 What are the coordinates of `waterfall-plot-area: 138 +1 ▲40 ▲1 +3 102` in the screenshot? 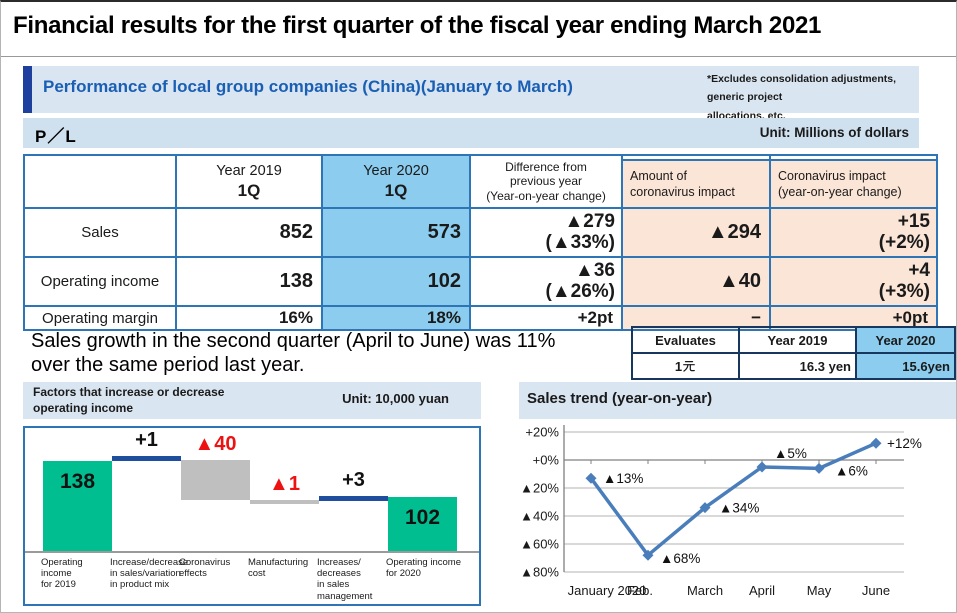 It's located at (252, 490).